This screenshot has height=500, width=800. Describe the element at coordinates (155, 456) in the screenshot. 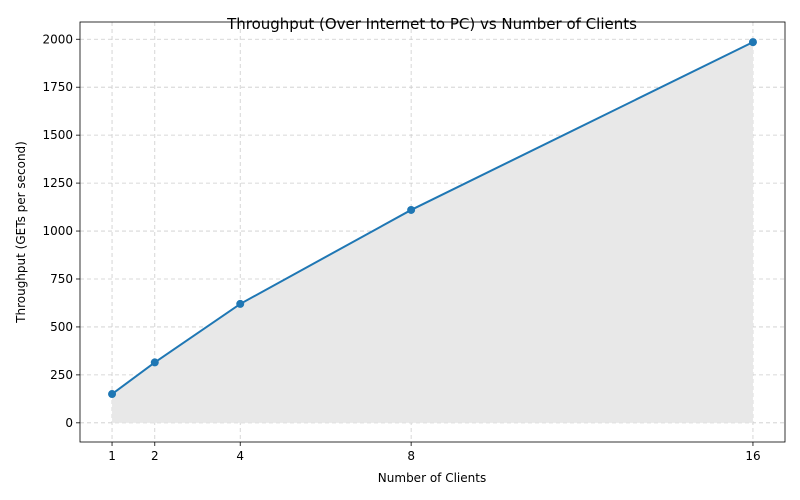

I see `x-tick-label: 2` at that location.